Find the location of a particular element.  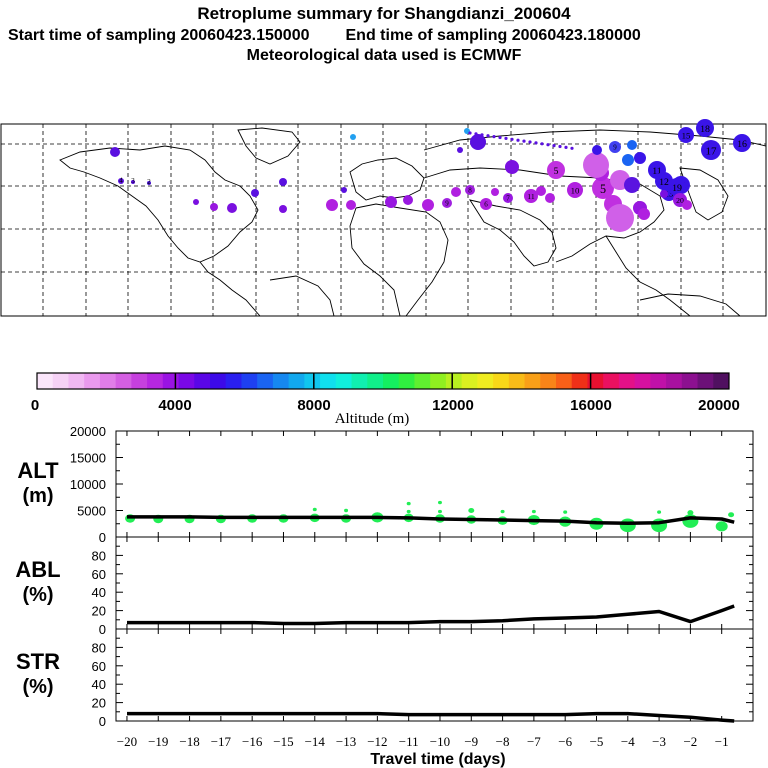

map-marker-label: 20 is located at coordinates (680, 200).